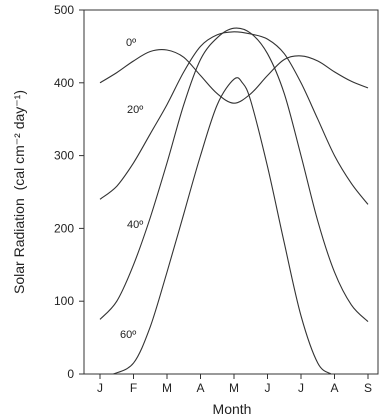 The width and height of the screenshot is (382, 419). Describe the element at coordinates (64, 10) in the screenshot. I see `y-tick-label: 500` at that location.